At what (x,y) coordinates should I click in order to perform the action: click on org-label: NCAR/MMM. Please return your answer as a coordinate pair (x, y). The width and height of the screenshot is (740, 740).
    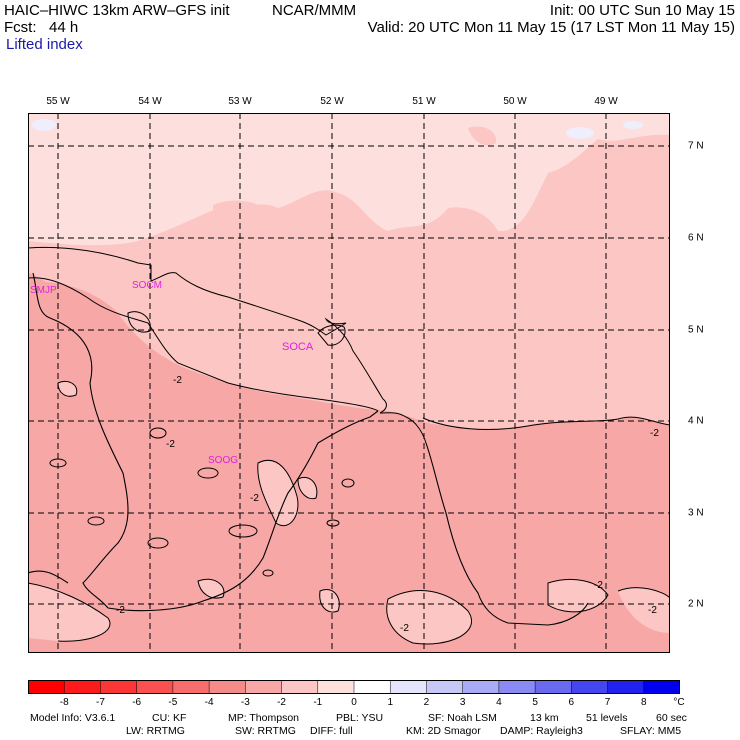
    Looking at the image, I should click on (314, 10).